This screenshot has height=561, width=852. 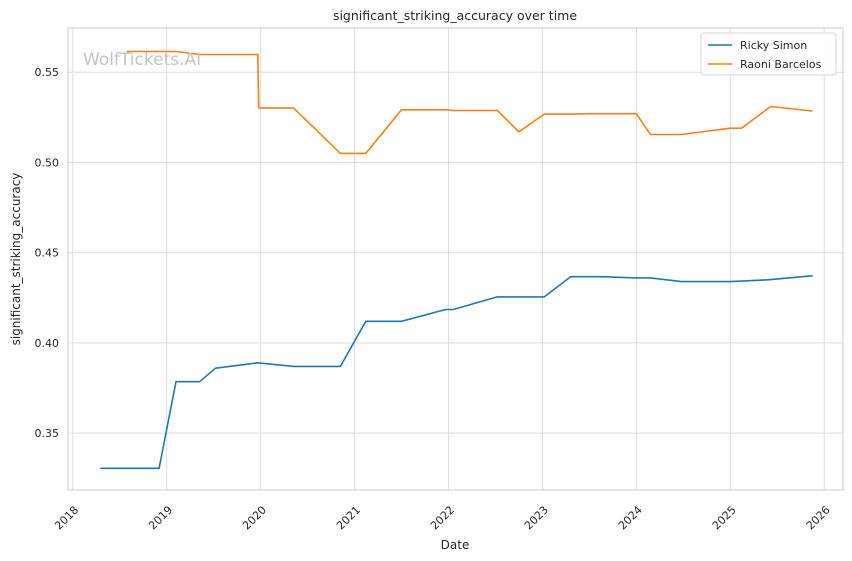 What do you see at coordinates (47, 162) in the screenshot?
I see `y-tick-label: 0.50` at bounding box center [47, 162].